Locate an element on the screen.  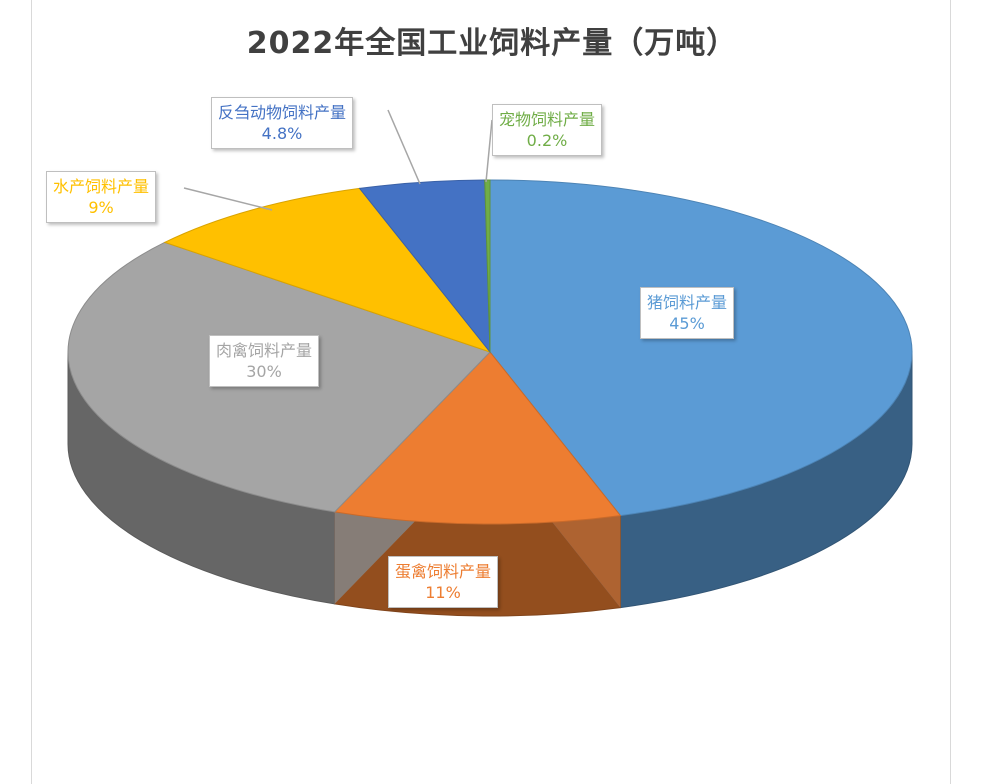
data-label-percent: 11% is located at coordinates (443, 592).